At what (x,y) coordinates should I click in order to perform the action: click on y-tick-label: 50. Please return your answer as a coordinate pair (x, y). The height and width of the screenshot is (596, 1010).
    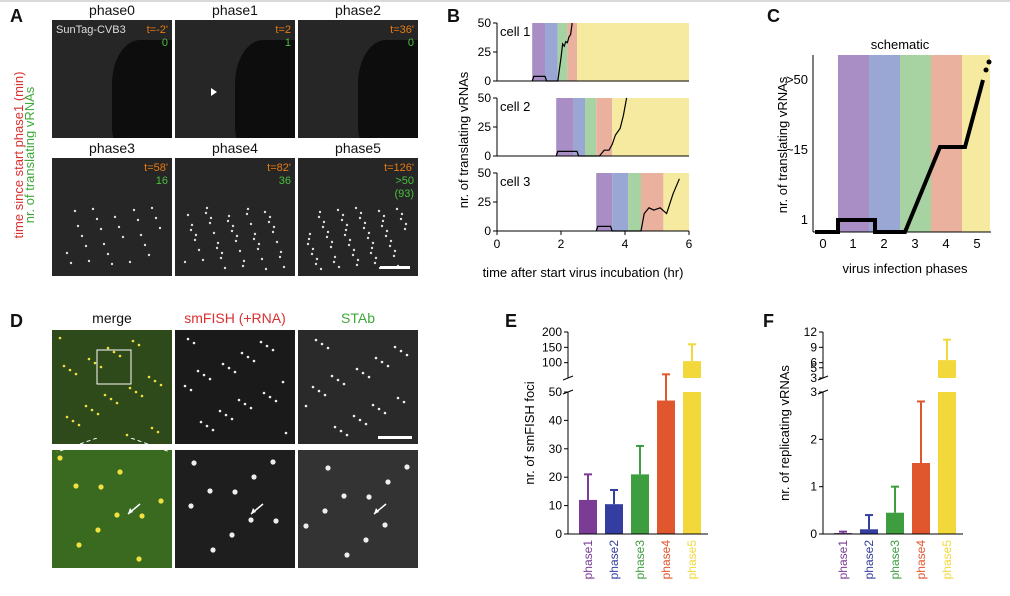
    Looking at the image, I should click on (485, 23).